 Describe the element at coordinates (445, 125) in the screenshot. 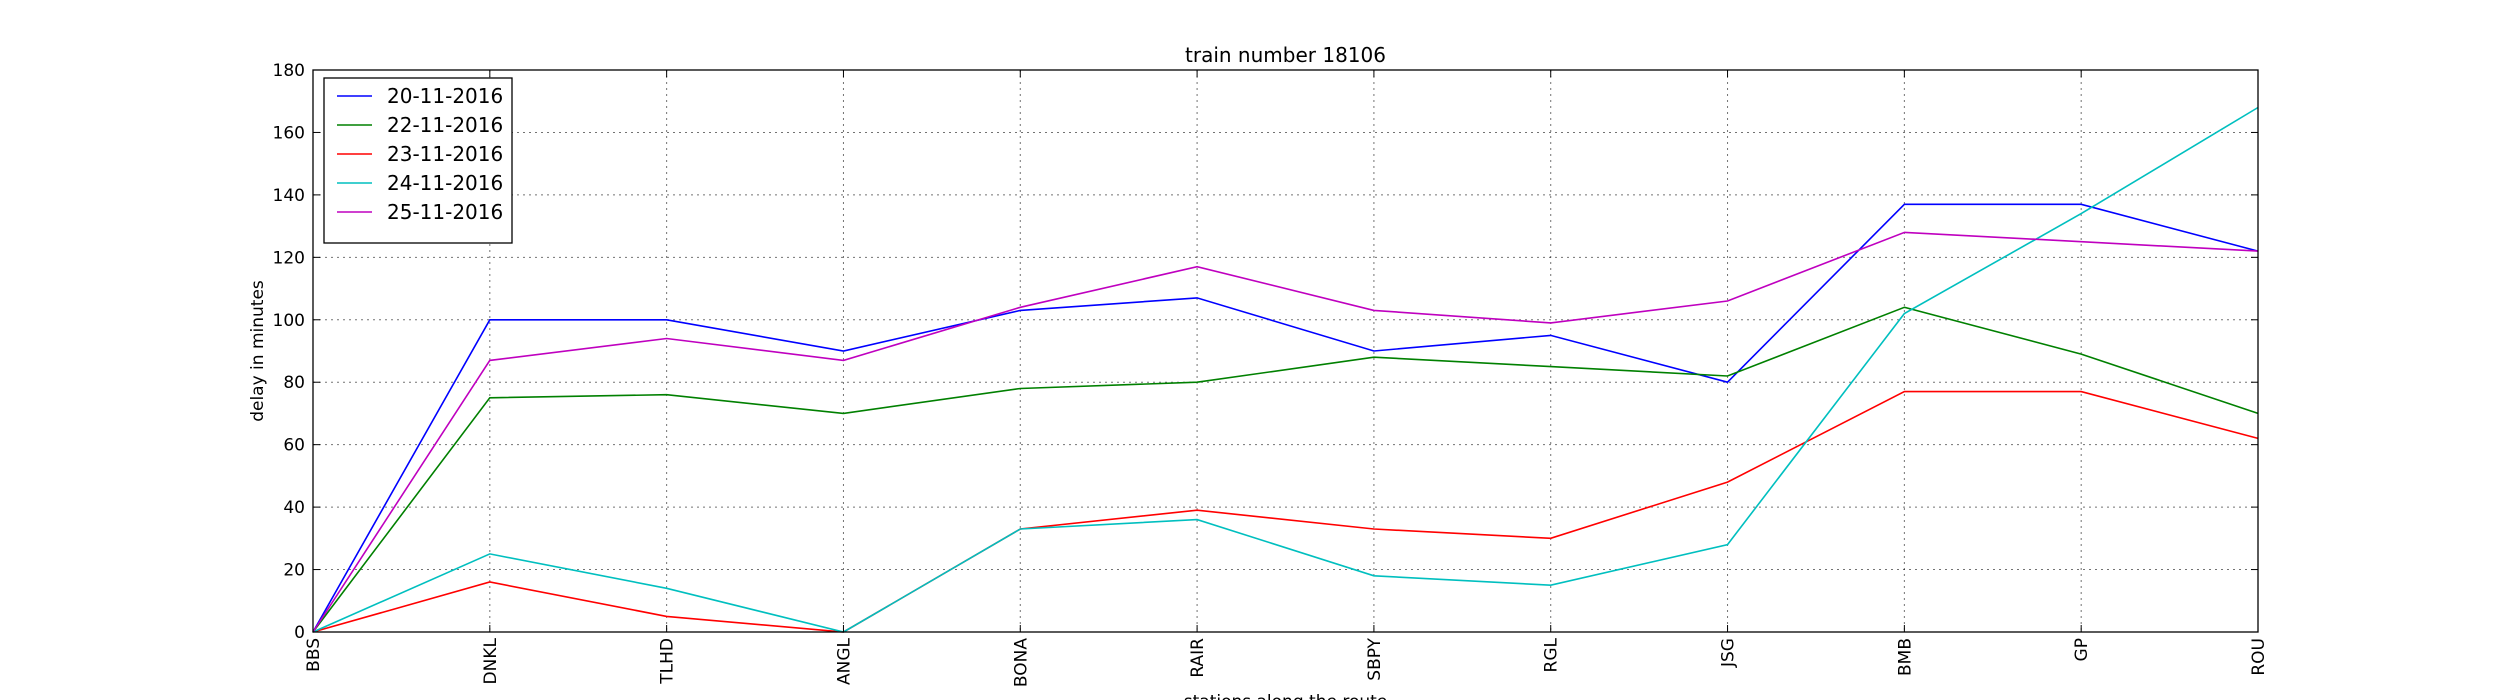

I see `legend-label: 22-11-2016` at that location.